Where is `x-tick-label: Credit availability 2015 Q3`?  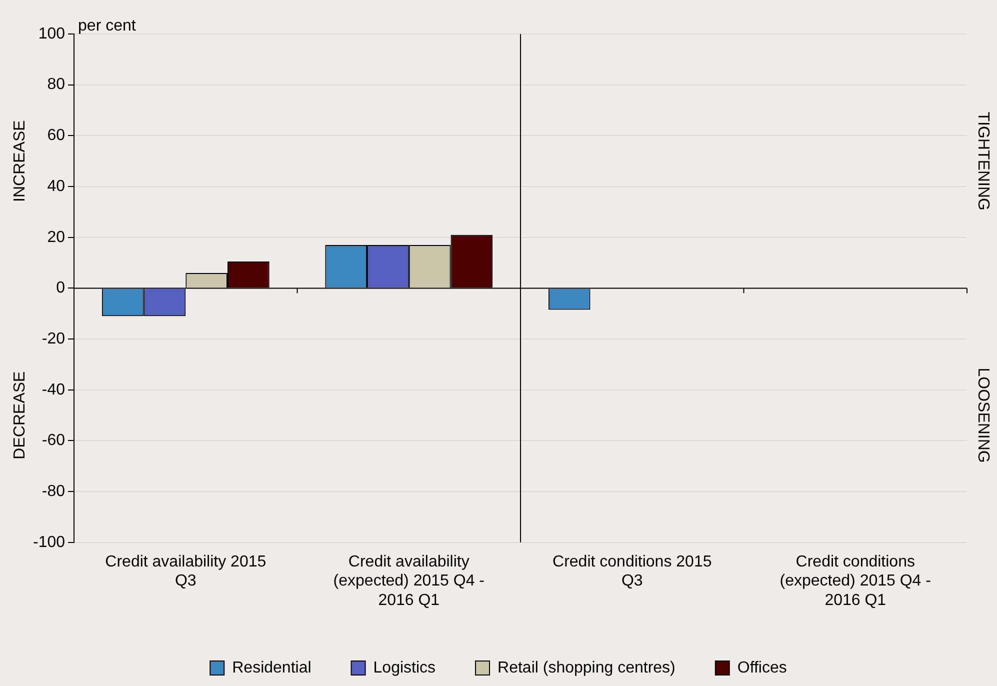
x-tick-label: Credit availability 2015 Q3 is located at coordinates (185, 571).